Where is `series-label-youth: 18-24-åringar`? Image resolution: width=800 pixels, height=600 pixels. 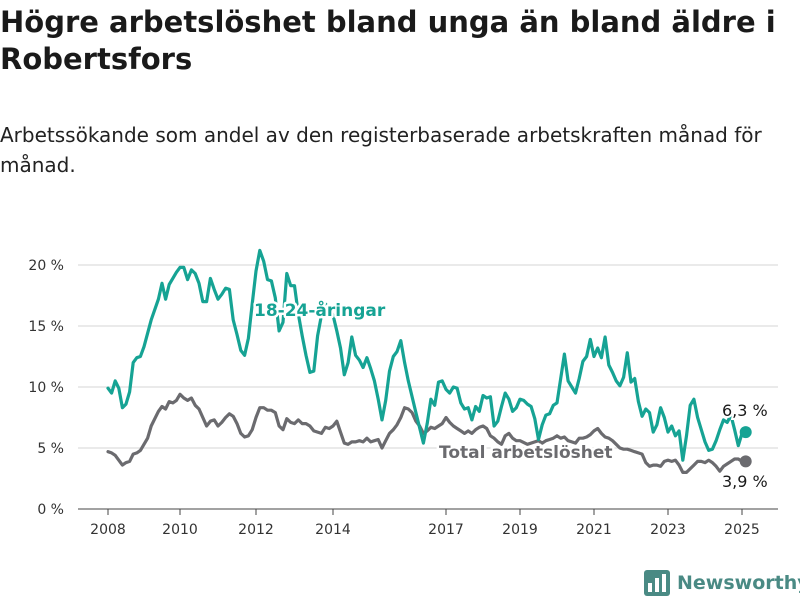
series-label-youth: 18-24-åringar is located at coordinates (320, 310).